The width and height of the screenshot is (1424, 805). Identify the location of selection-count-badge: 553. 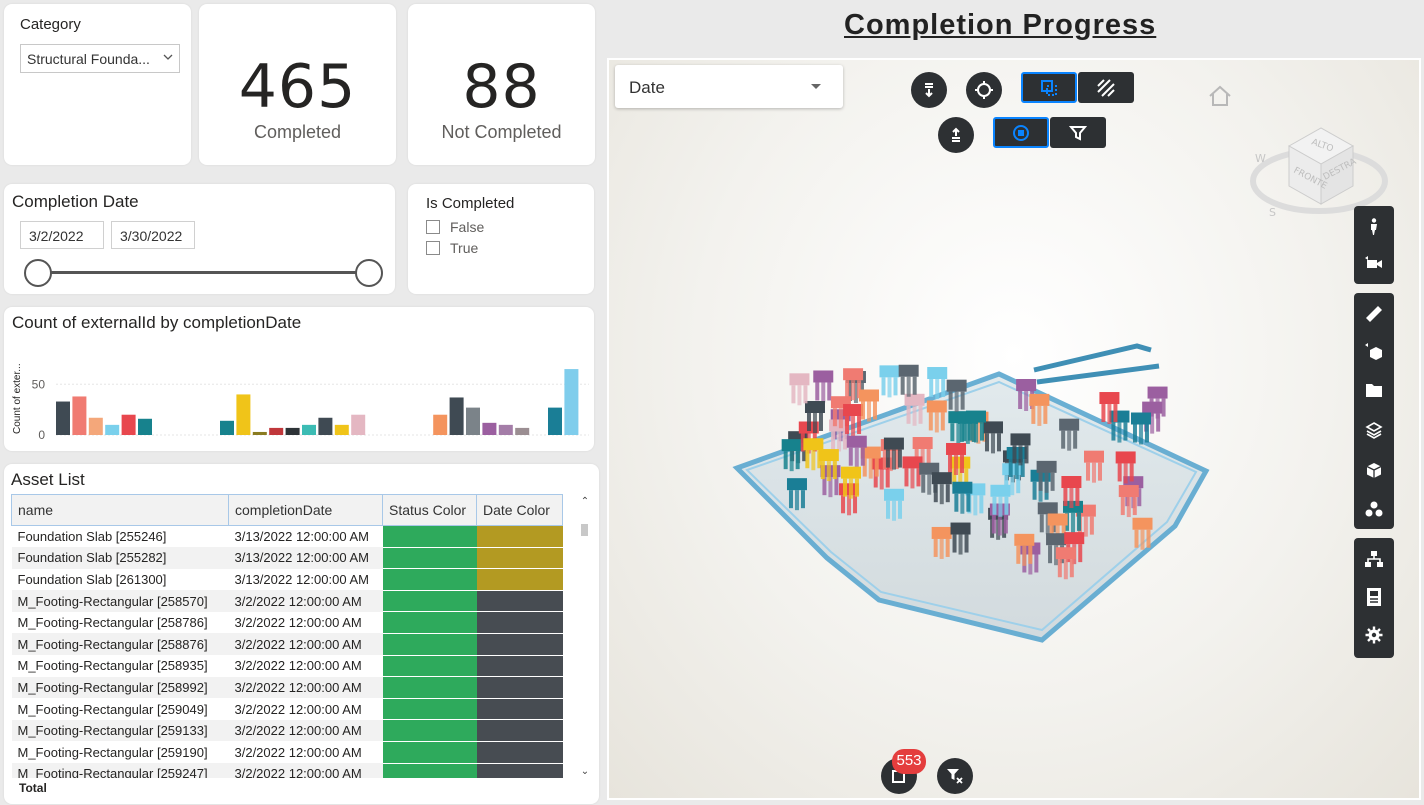
(909, 761).